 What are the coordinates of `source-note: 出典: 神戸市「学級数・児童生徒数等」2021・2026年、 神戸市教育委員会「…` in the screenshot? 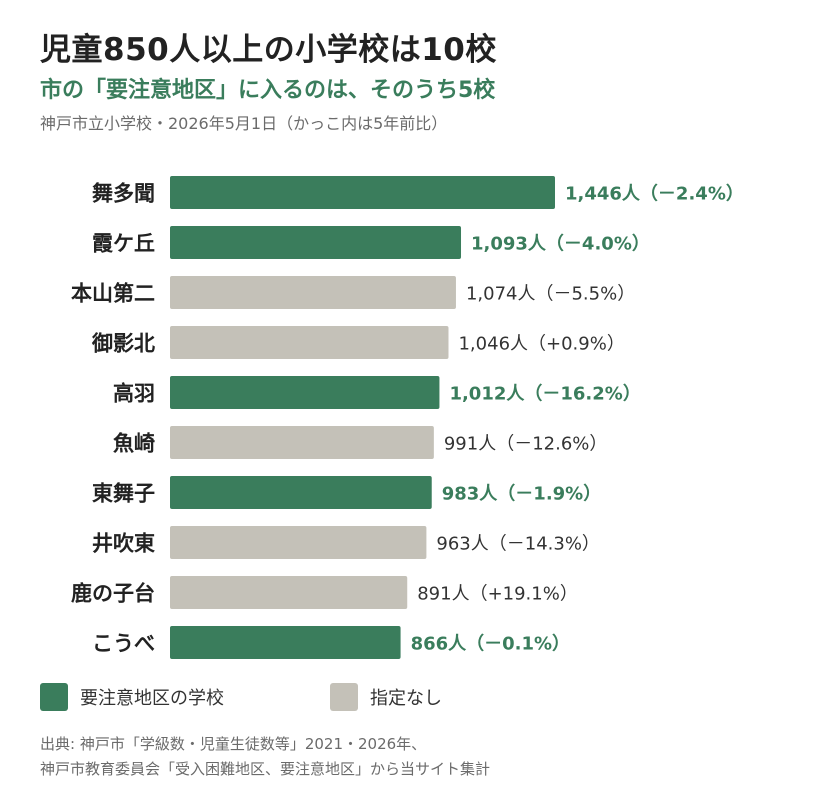 It's located at (265, 757).